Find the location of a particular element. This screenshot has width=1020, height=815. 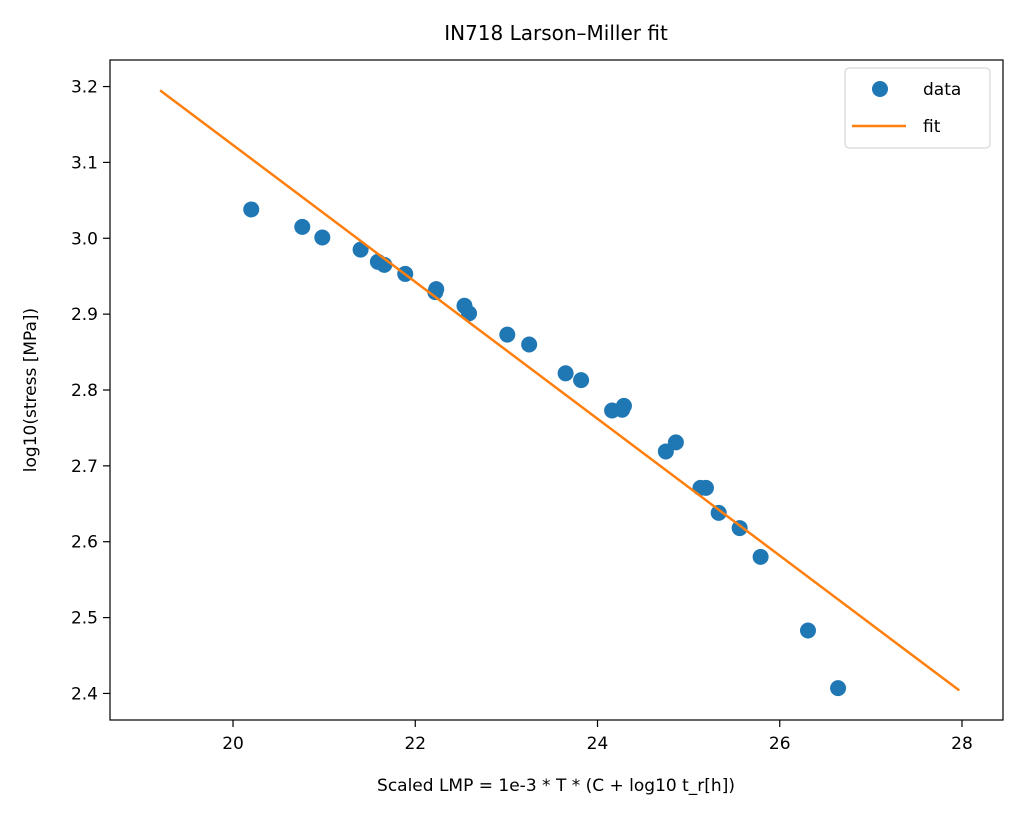

y-tick-label: 2.8 is located at coordinates (84, 391).